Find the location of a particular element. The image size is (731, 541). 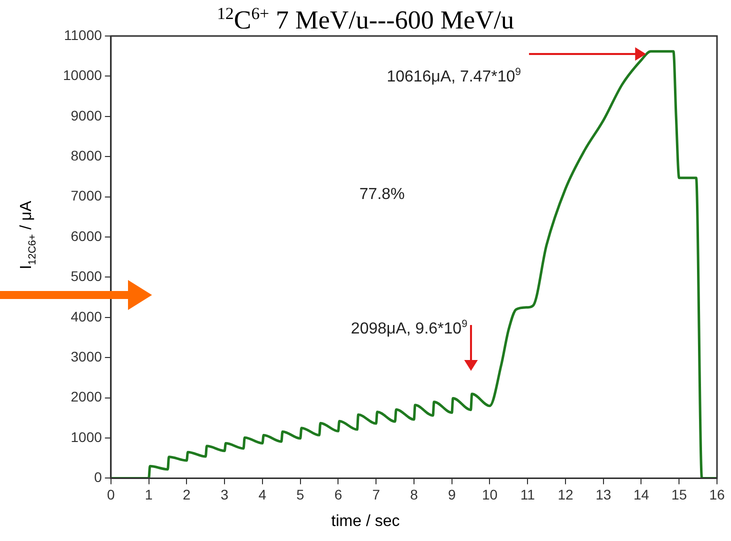

x-tick-label: 0 is located at coordinates (111, 494).